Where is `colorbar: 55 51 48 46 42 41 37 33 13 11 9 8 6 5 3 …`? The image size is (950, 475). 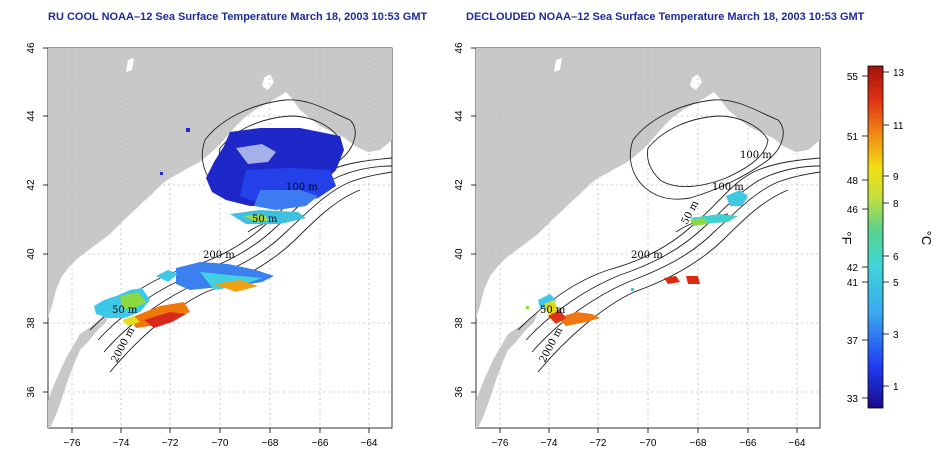
colorbar: 55 51 48 46 42 41 37 33 13 11 9 8 6 5 3 … is located at coordinates (886, 237).